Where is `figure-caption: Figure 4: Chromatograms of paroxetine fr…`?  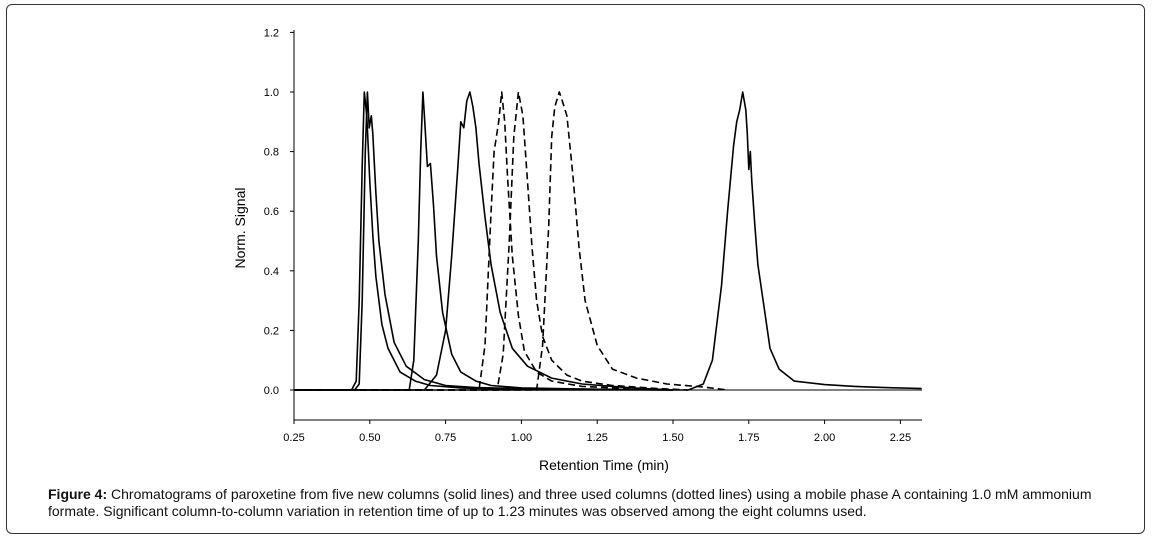 figure-caption: Figure 4: Chromatograms of paroxetine fr… is located at coordinates (588, 503).